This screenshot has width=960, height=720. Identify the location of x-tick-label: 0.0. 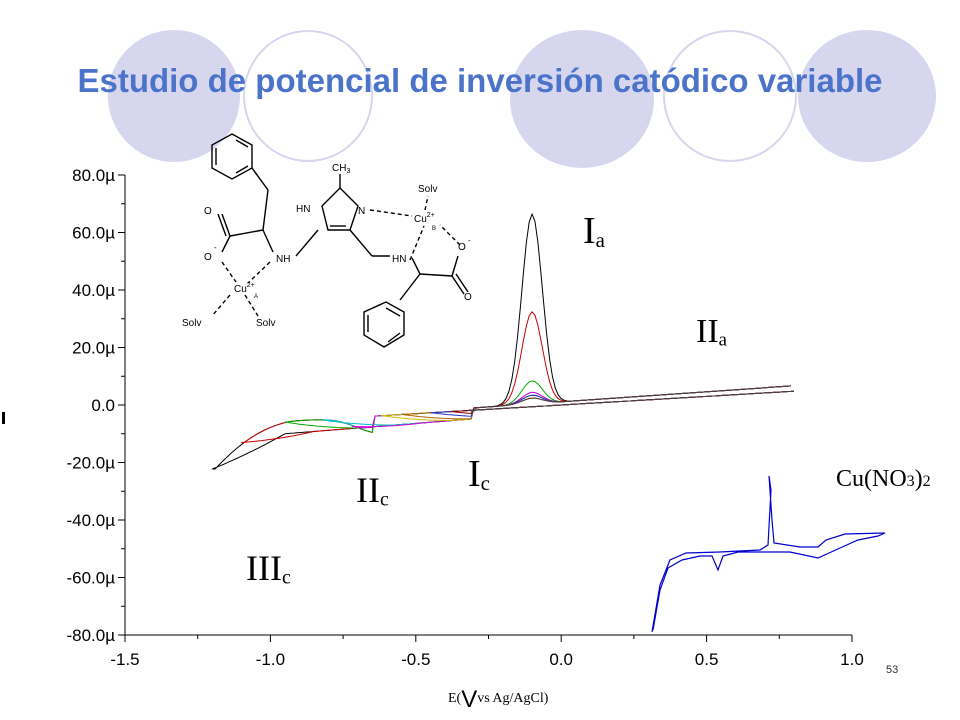
(561, 659).